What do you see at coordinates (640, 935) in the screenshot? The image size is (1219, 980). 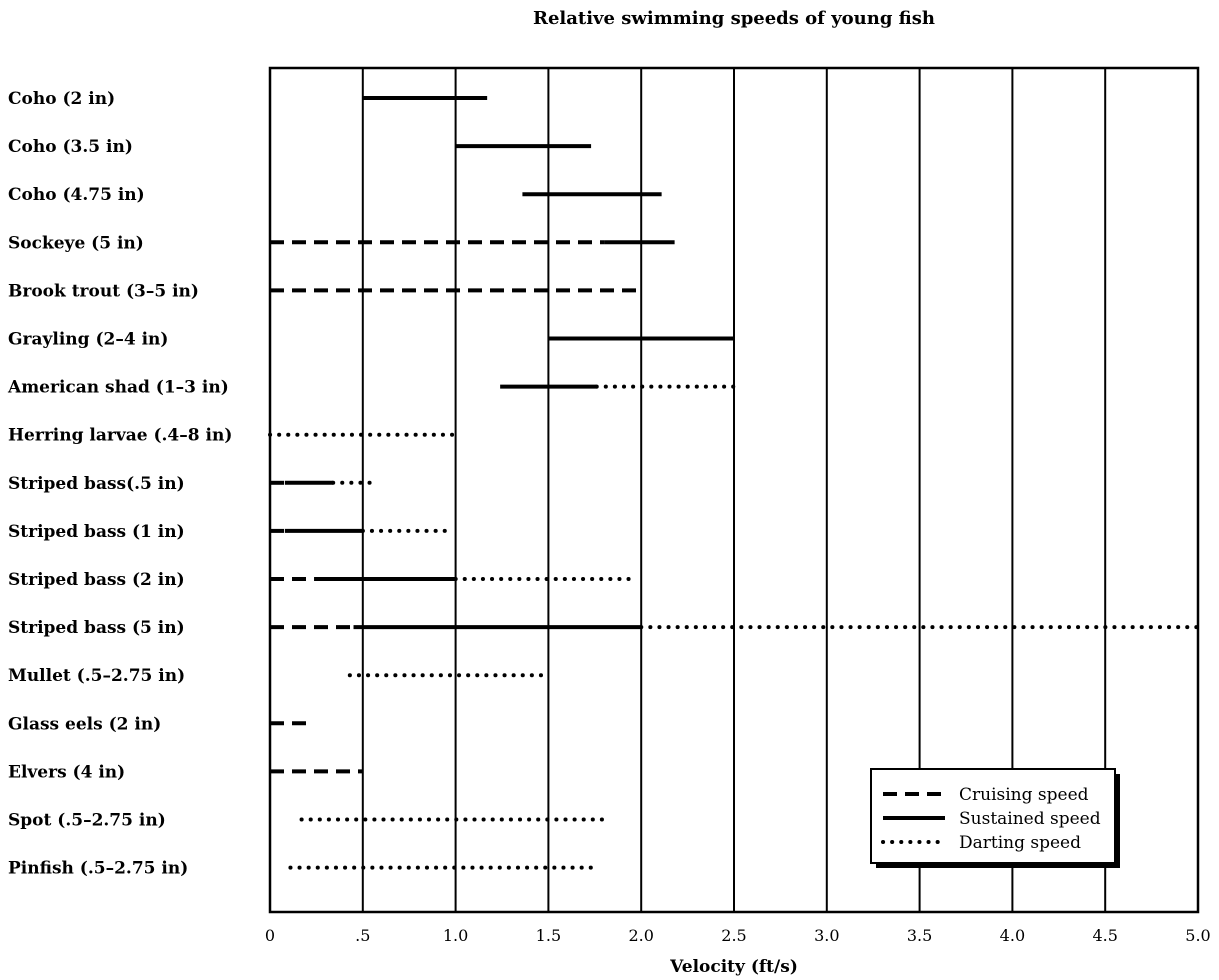 I see `x-tick-label: 2.0` at bounding box center [640, 935].